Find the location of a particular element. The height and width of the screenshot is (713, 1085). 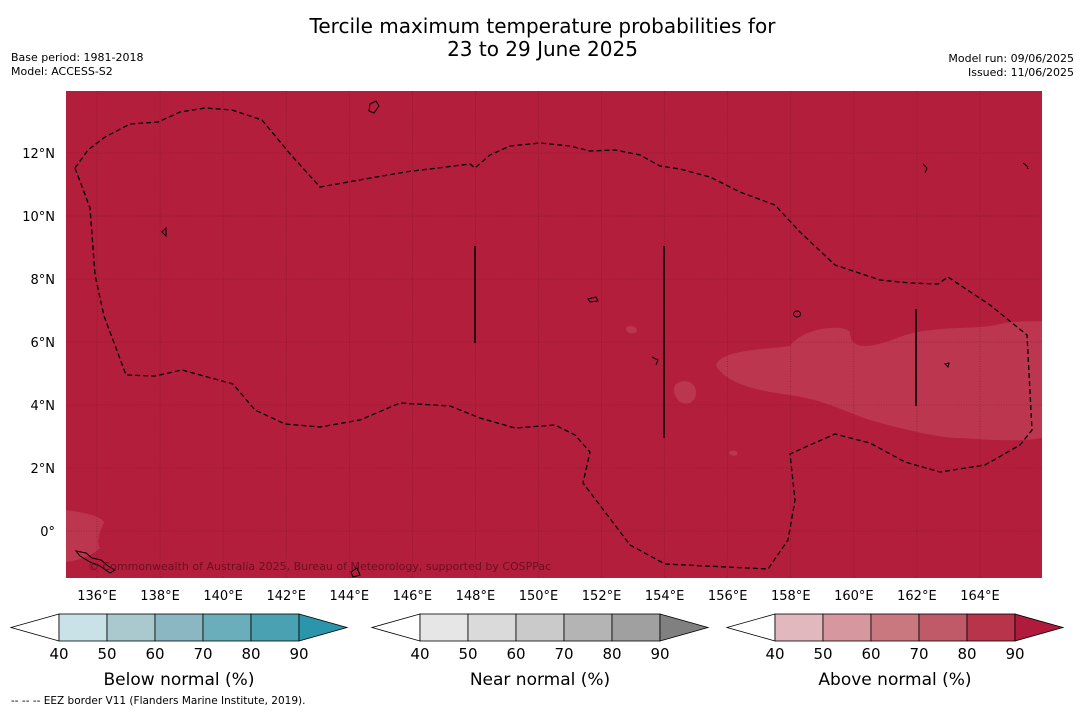

model-run: Model run: 09/06/2025 is located at coordinates (1011, 58).